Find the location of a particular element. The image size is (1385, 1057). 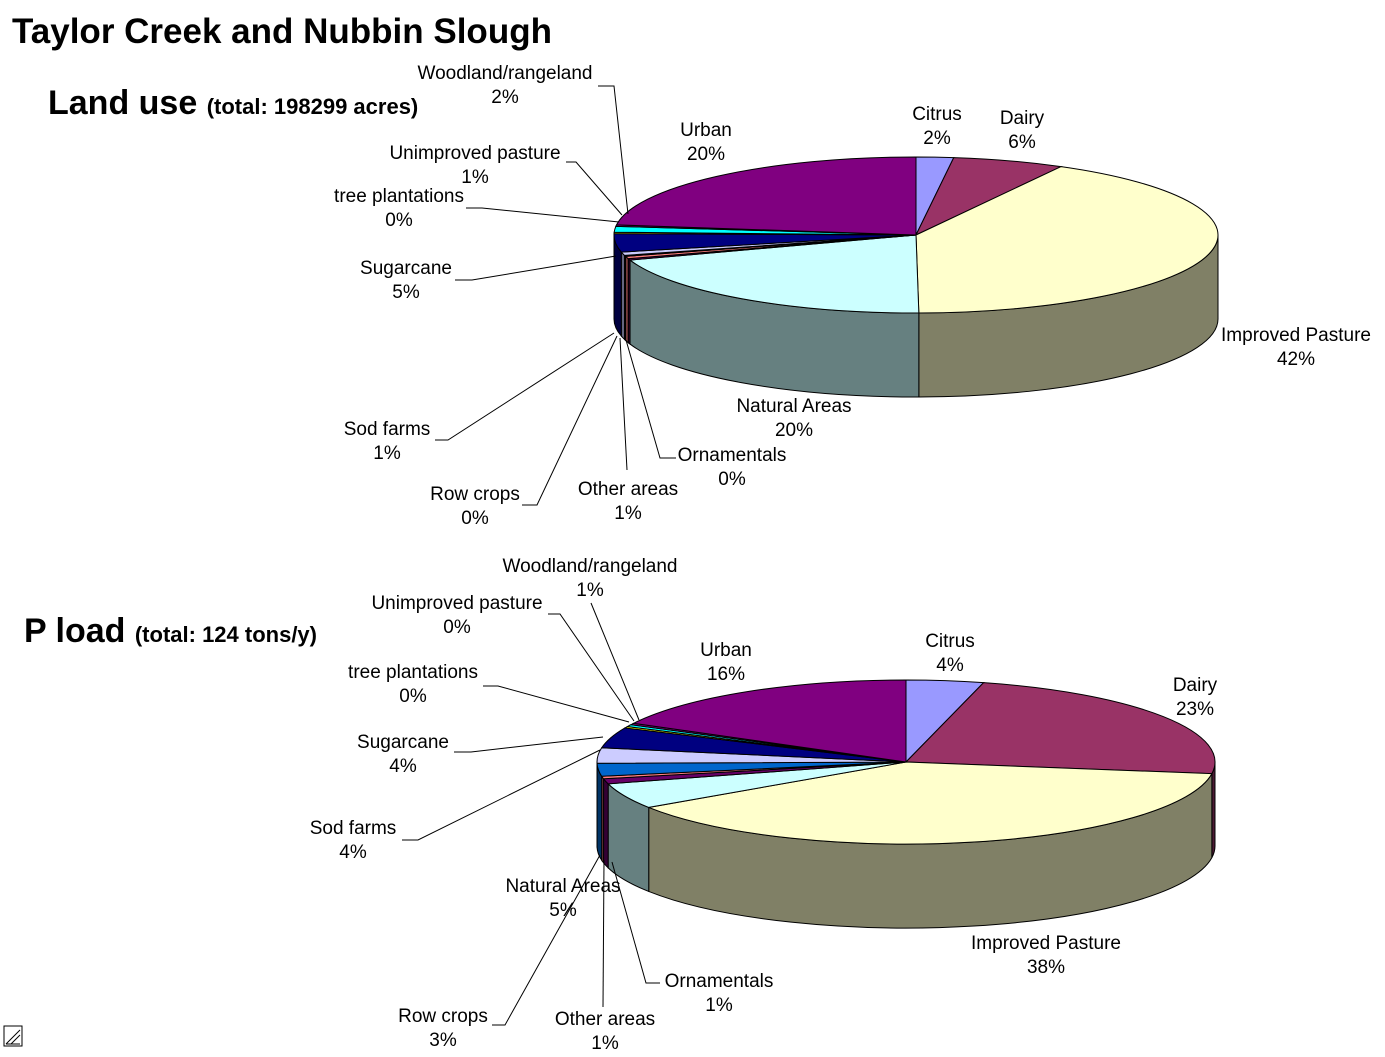

chart-2-title-text: P load is located at coordinates (75, 631).